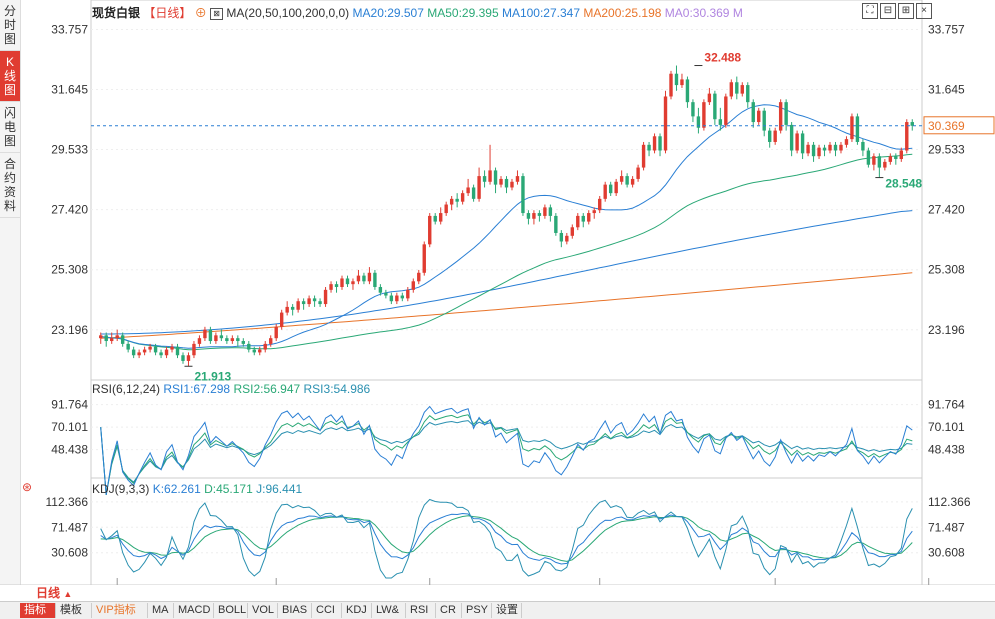 Image resolution: width=995 pixels, height=619 pixels. What do you see at coordinates (946, 29) in the screenshot?
I see `price-tick-right: 33.757` at bounding box center [946, 29].